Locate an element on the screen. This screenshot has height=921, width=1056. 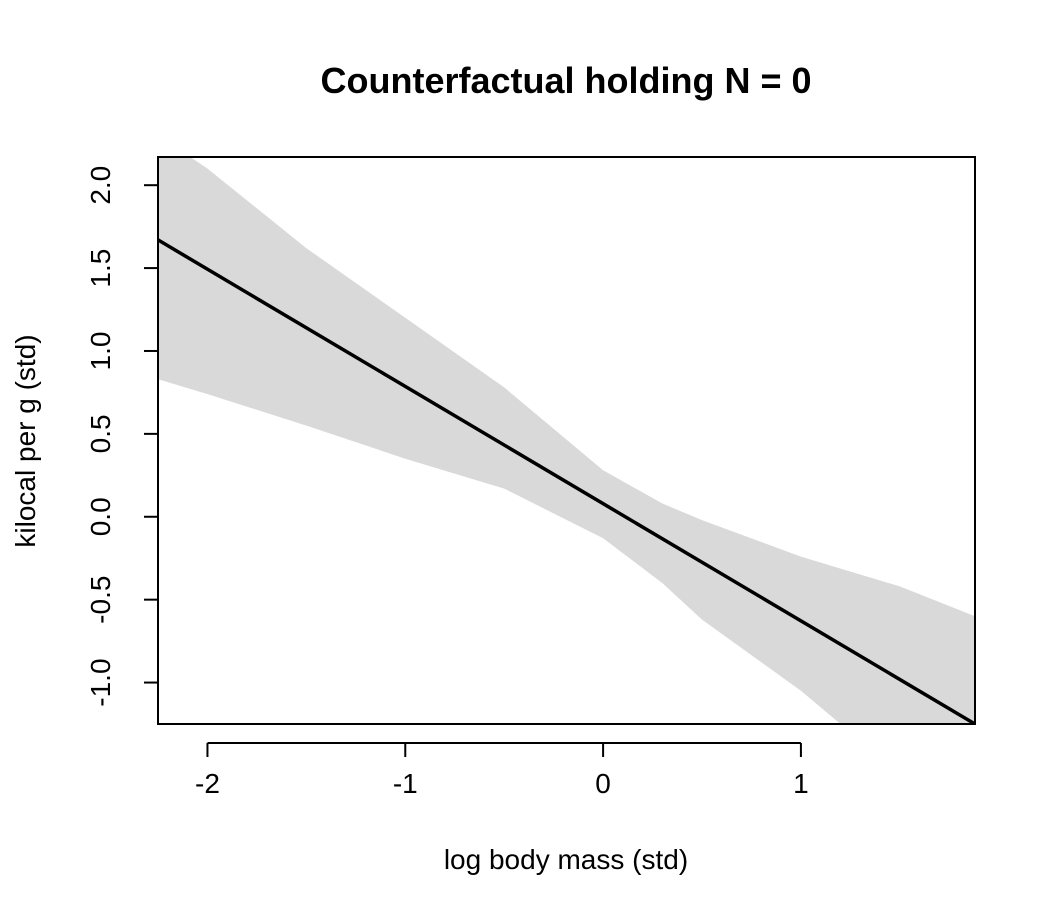
x-axis-label: log body mass (std) is located at coordinates (566, 859).